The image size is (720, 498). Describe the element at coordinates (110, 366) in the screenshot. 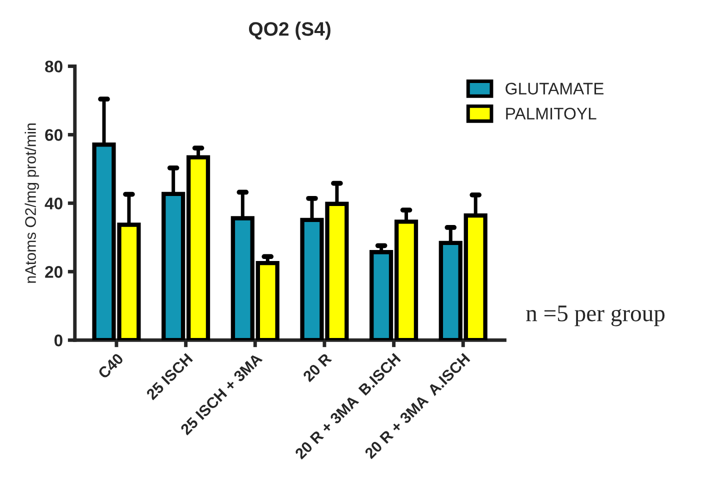

I see `x-tick-label: C40` at that location.